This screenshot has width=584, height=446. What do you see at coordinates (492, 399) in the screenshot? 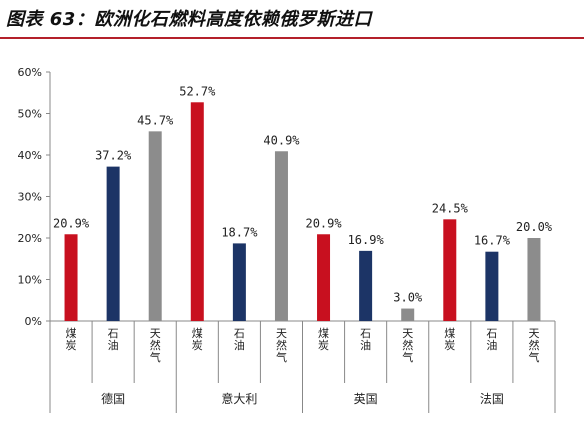
I see `group-label: 法国` at bounding box center [492, 399].